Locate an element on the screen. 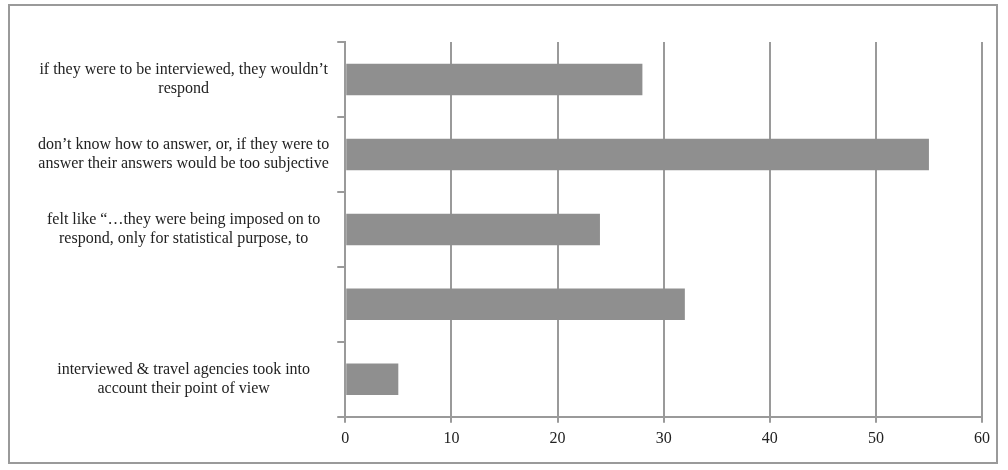 Image resolution: width=1008 pixels, height=470 pixels. y-tick-label: interviewed & travel agencies took into account their point of view is located at coordinates (184, 378).